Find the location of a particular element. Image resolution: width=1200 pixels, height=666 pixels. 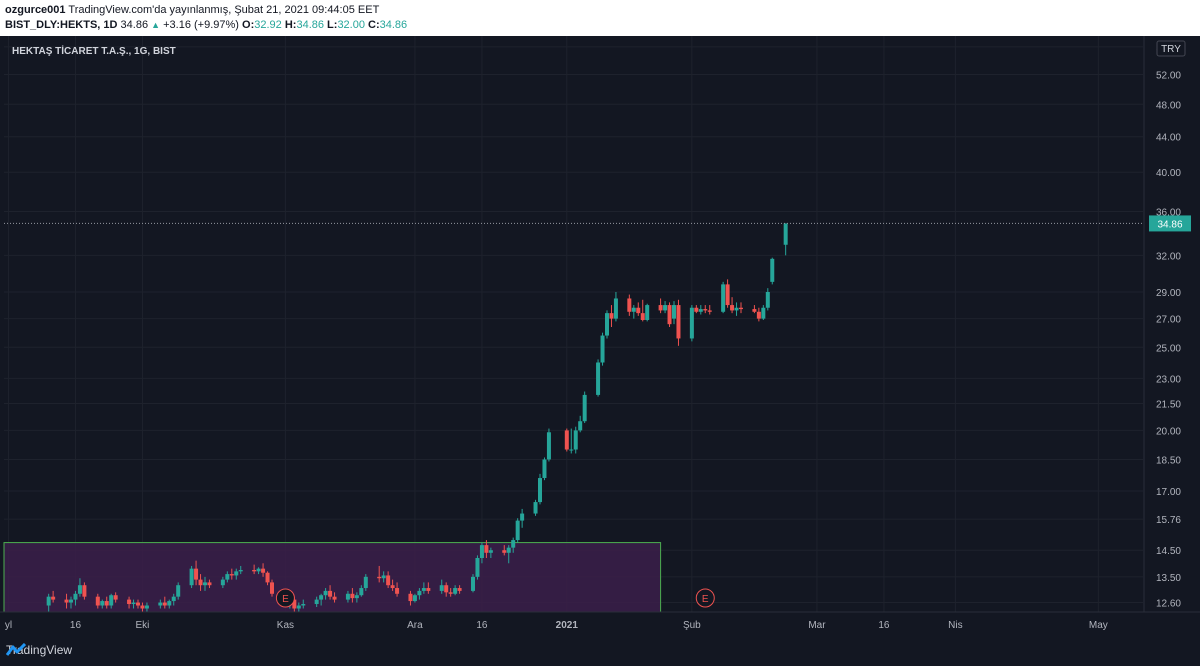

author-name: ozgurce001 is located at coordinates (35, 10).